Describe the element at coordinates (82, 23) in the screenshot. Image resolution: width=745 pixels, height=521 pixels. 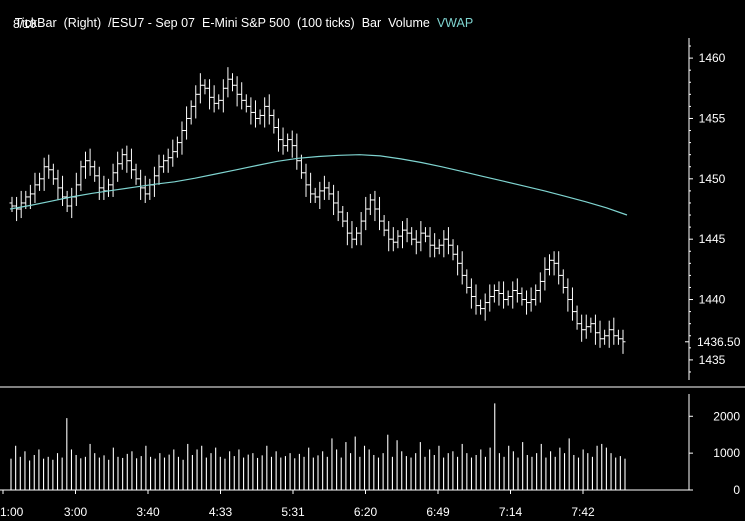
I see `axis-side-label: (Right)` at that location.